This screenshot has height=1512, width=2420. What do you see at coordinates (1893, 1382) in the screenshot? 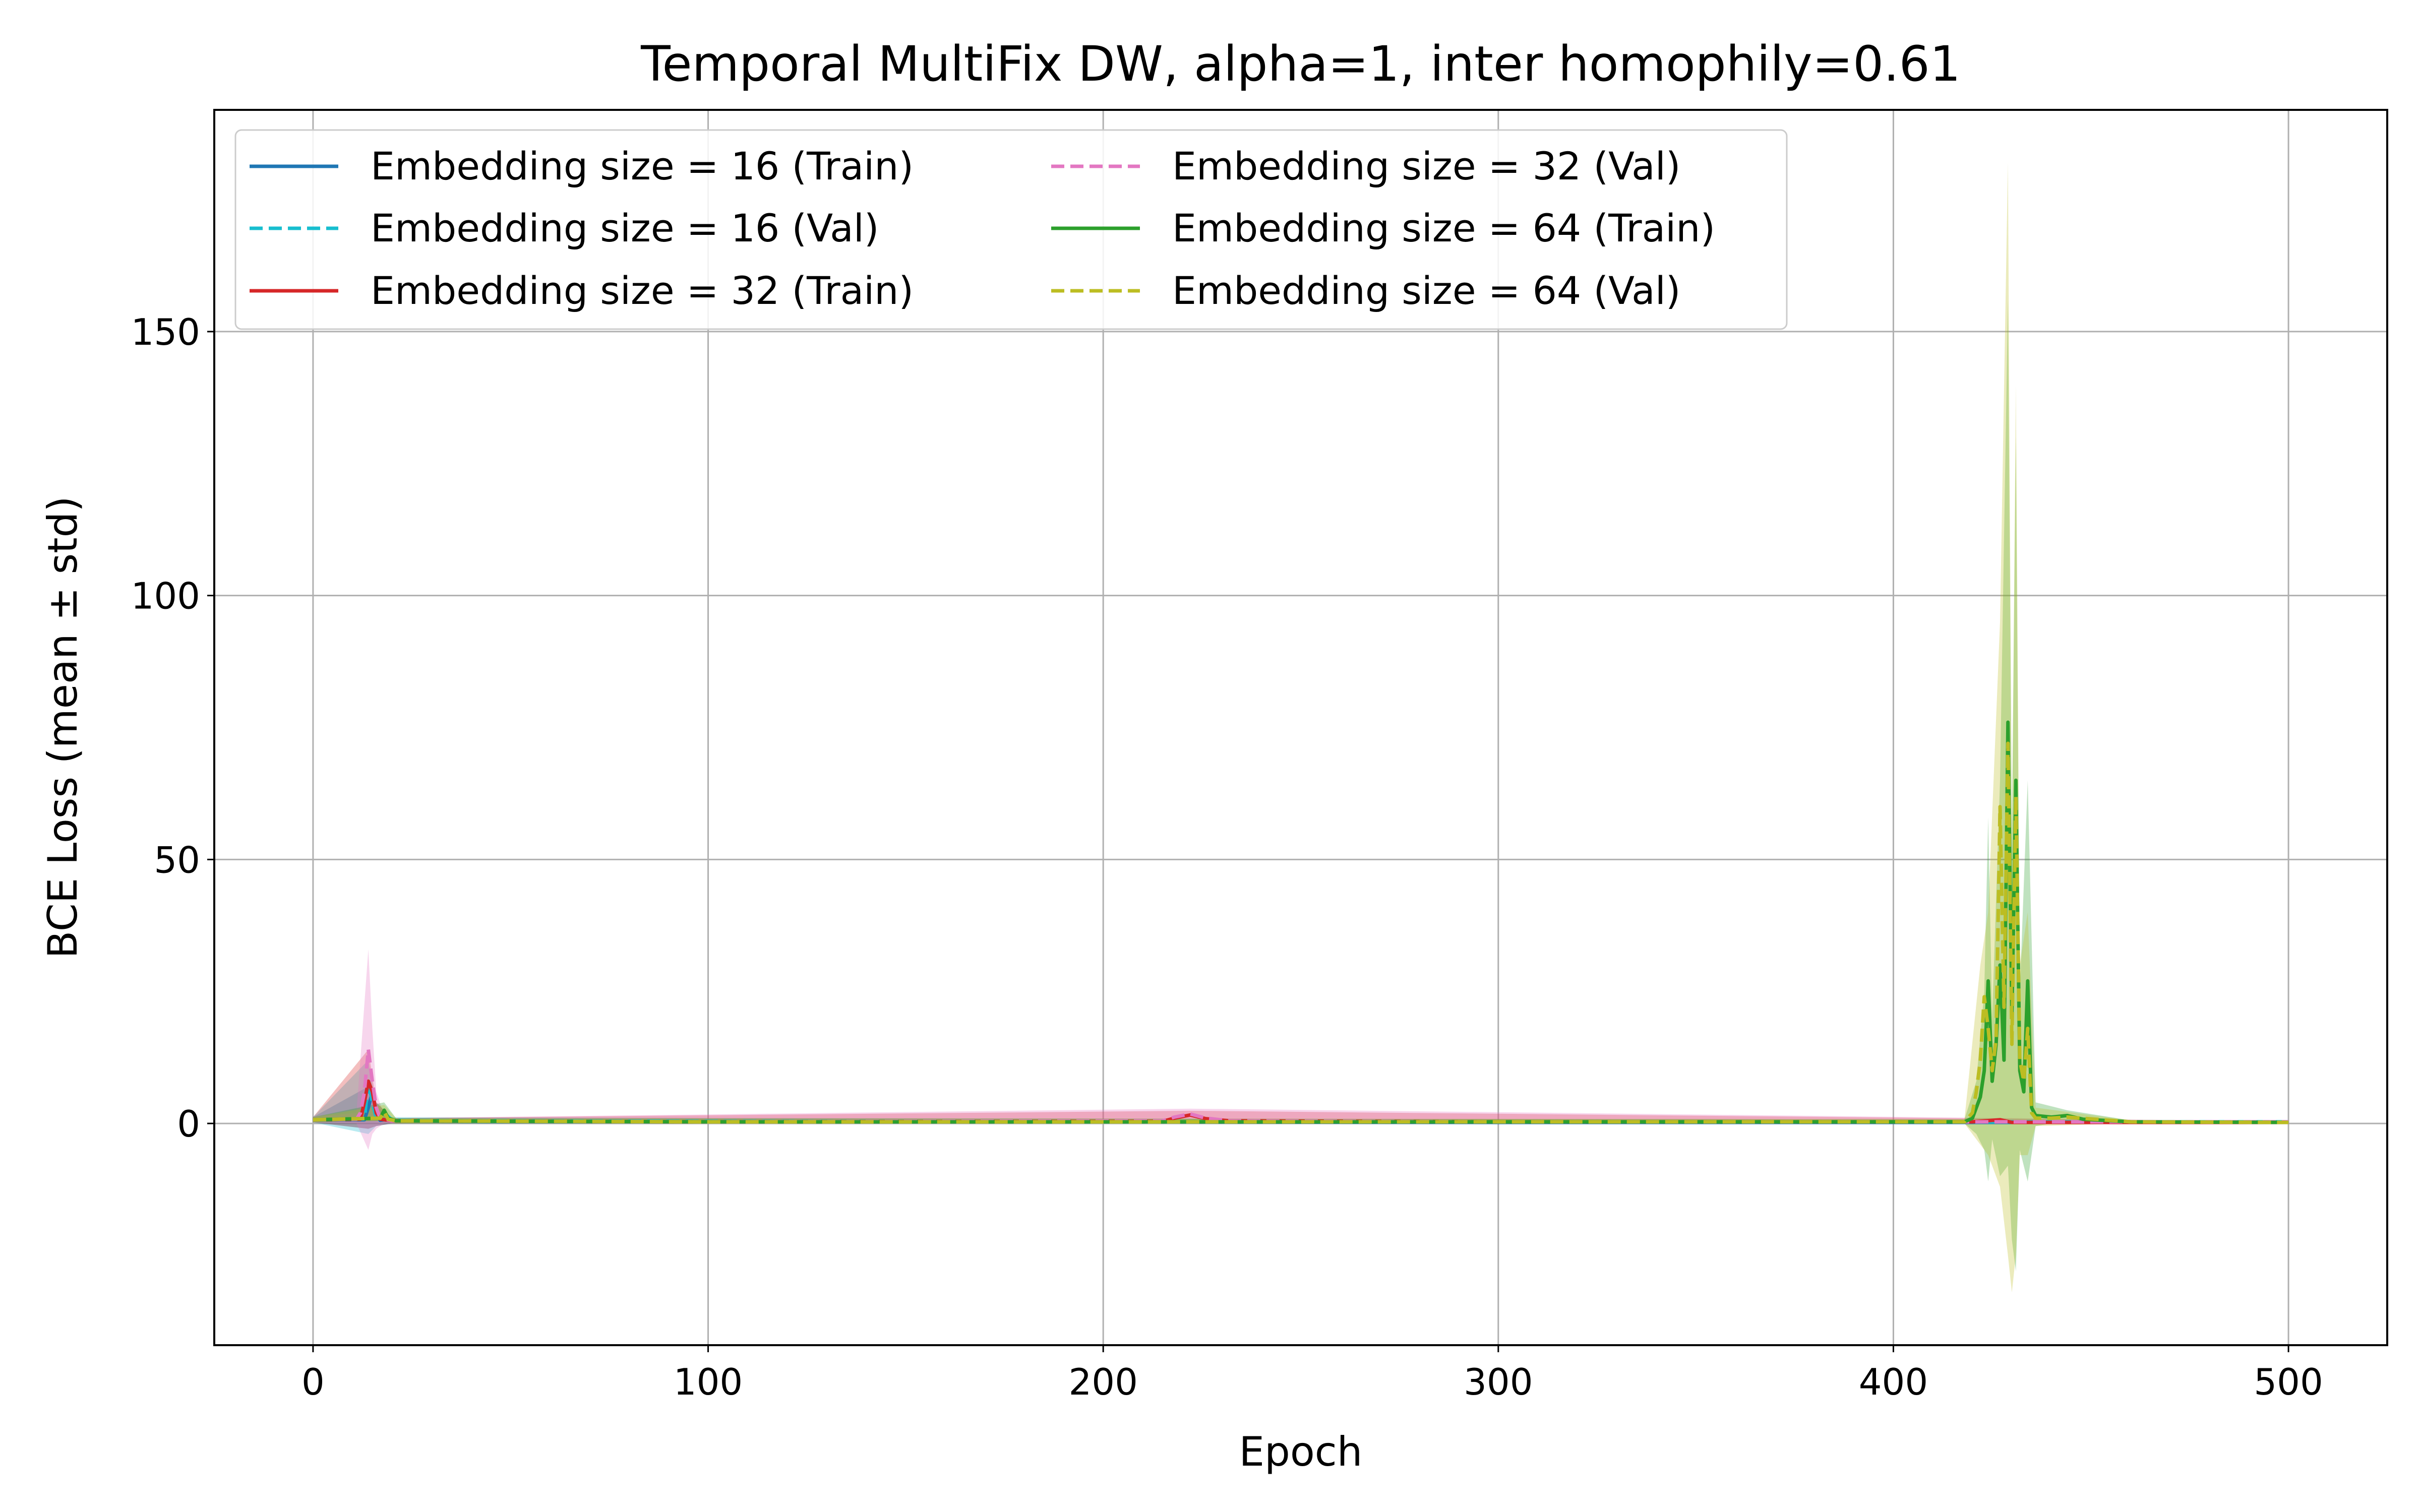
I see `x-tick-label: 400` at bounding box center [1893, 1382].